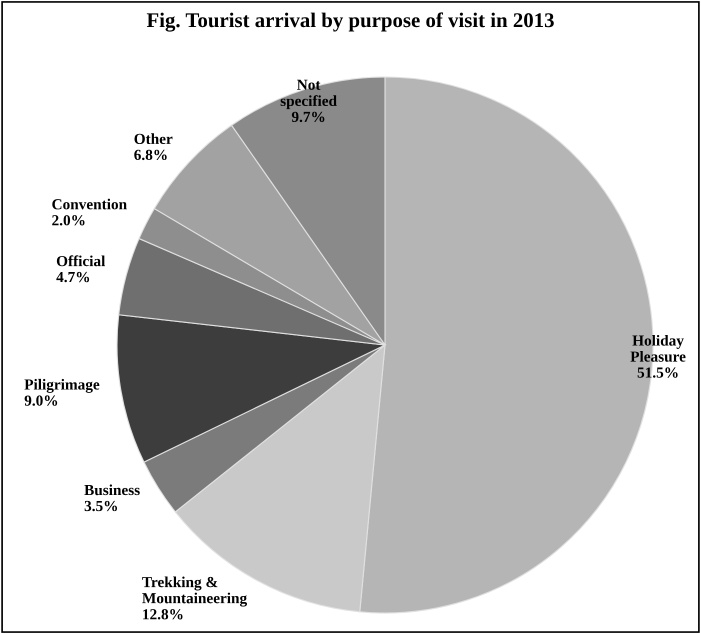 The width and height of the screenshot is (701, 634). I want to click on slice-label: Convention, so click(89, 204).